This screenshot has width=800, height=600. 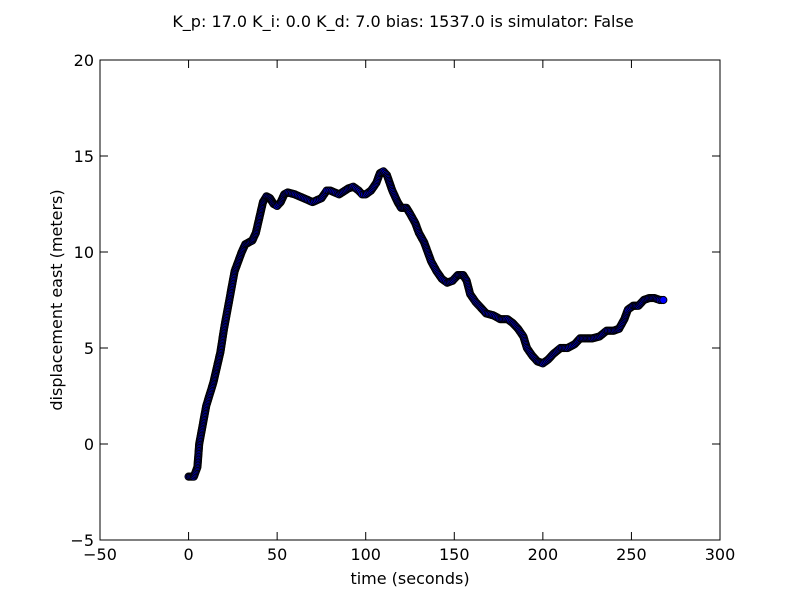 I want to click on y-tick-label: 20, so click(x=84, y=60).